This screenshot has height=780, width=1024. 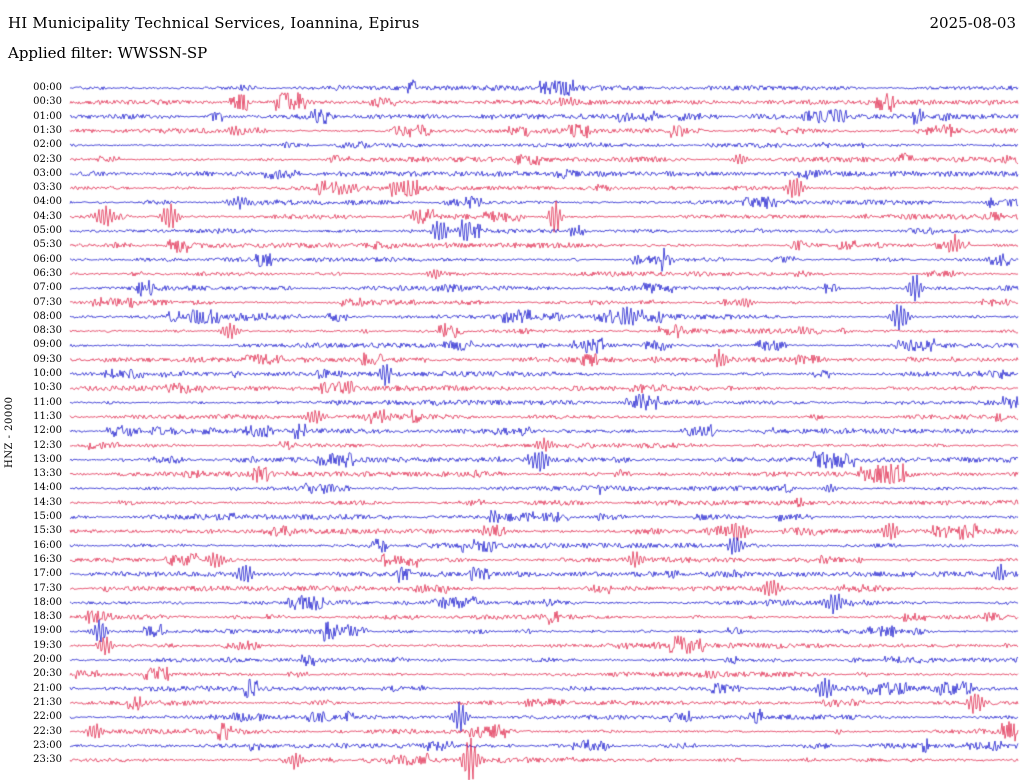 What do you see at coordinates (47, 259) in the screenshot?
I see `row-label: 06:00` at bounding box center [47, 259].